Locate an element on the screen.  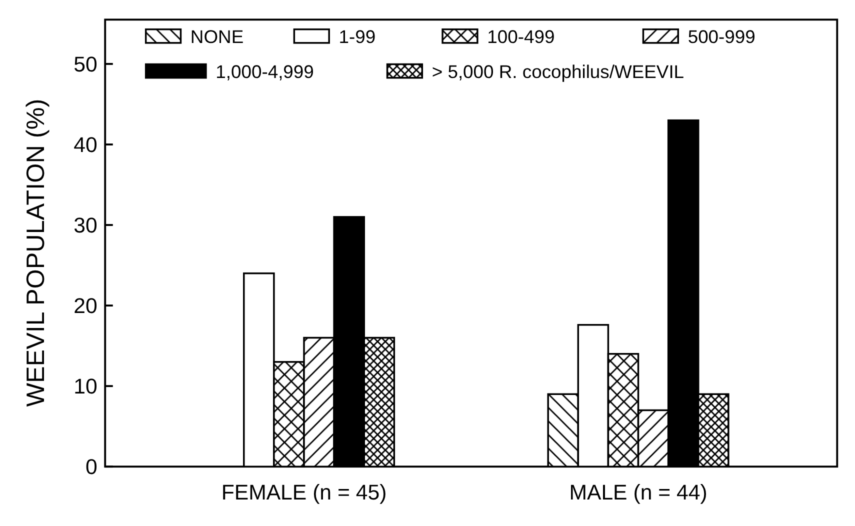
legend-label: 1,000-4,999 is located at coordinates (265, 71).